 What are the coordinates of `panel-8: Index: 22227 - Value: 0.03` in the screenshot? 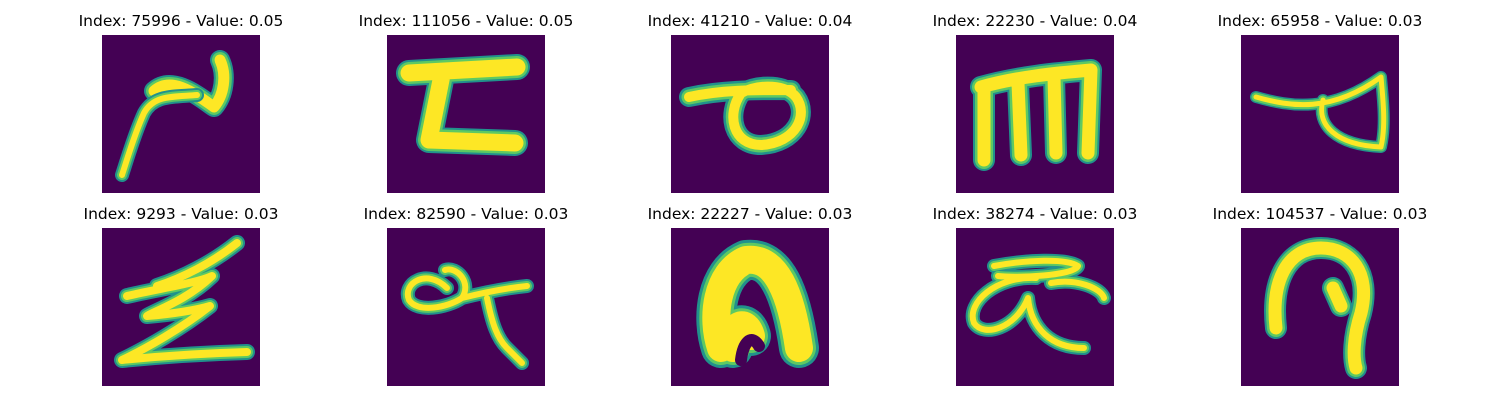 It's located at (750, 295).